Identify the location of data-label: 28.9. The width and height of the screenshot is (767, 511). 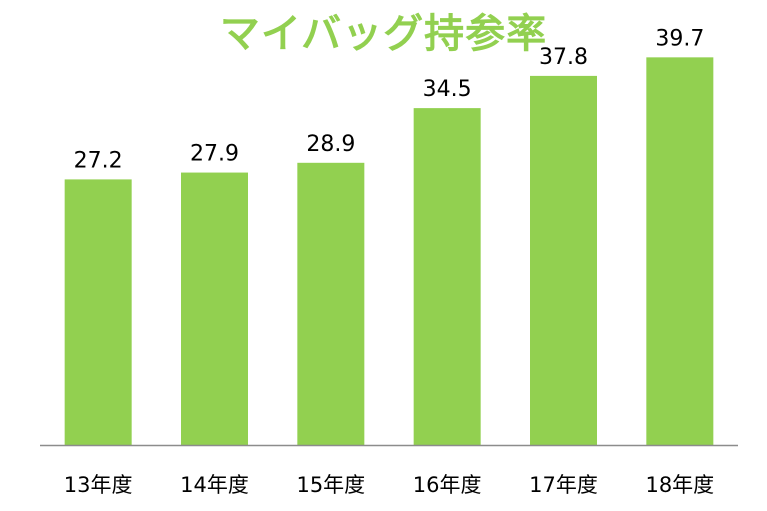
(330, 144).